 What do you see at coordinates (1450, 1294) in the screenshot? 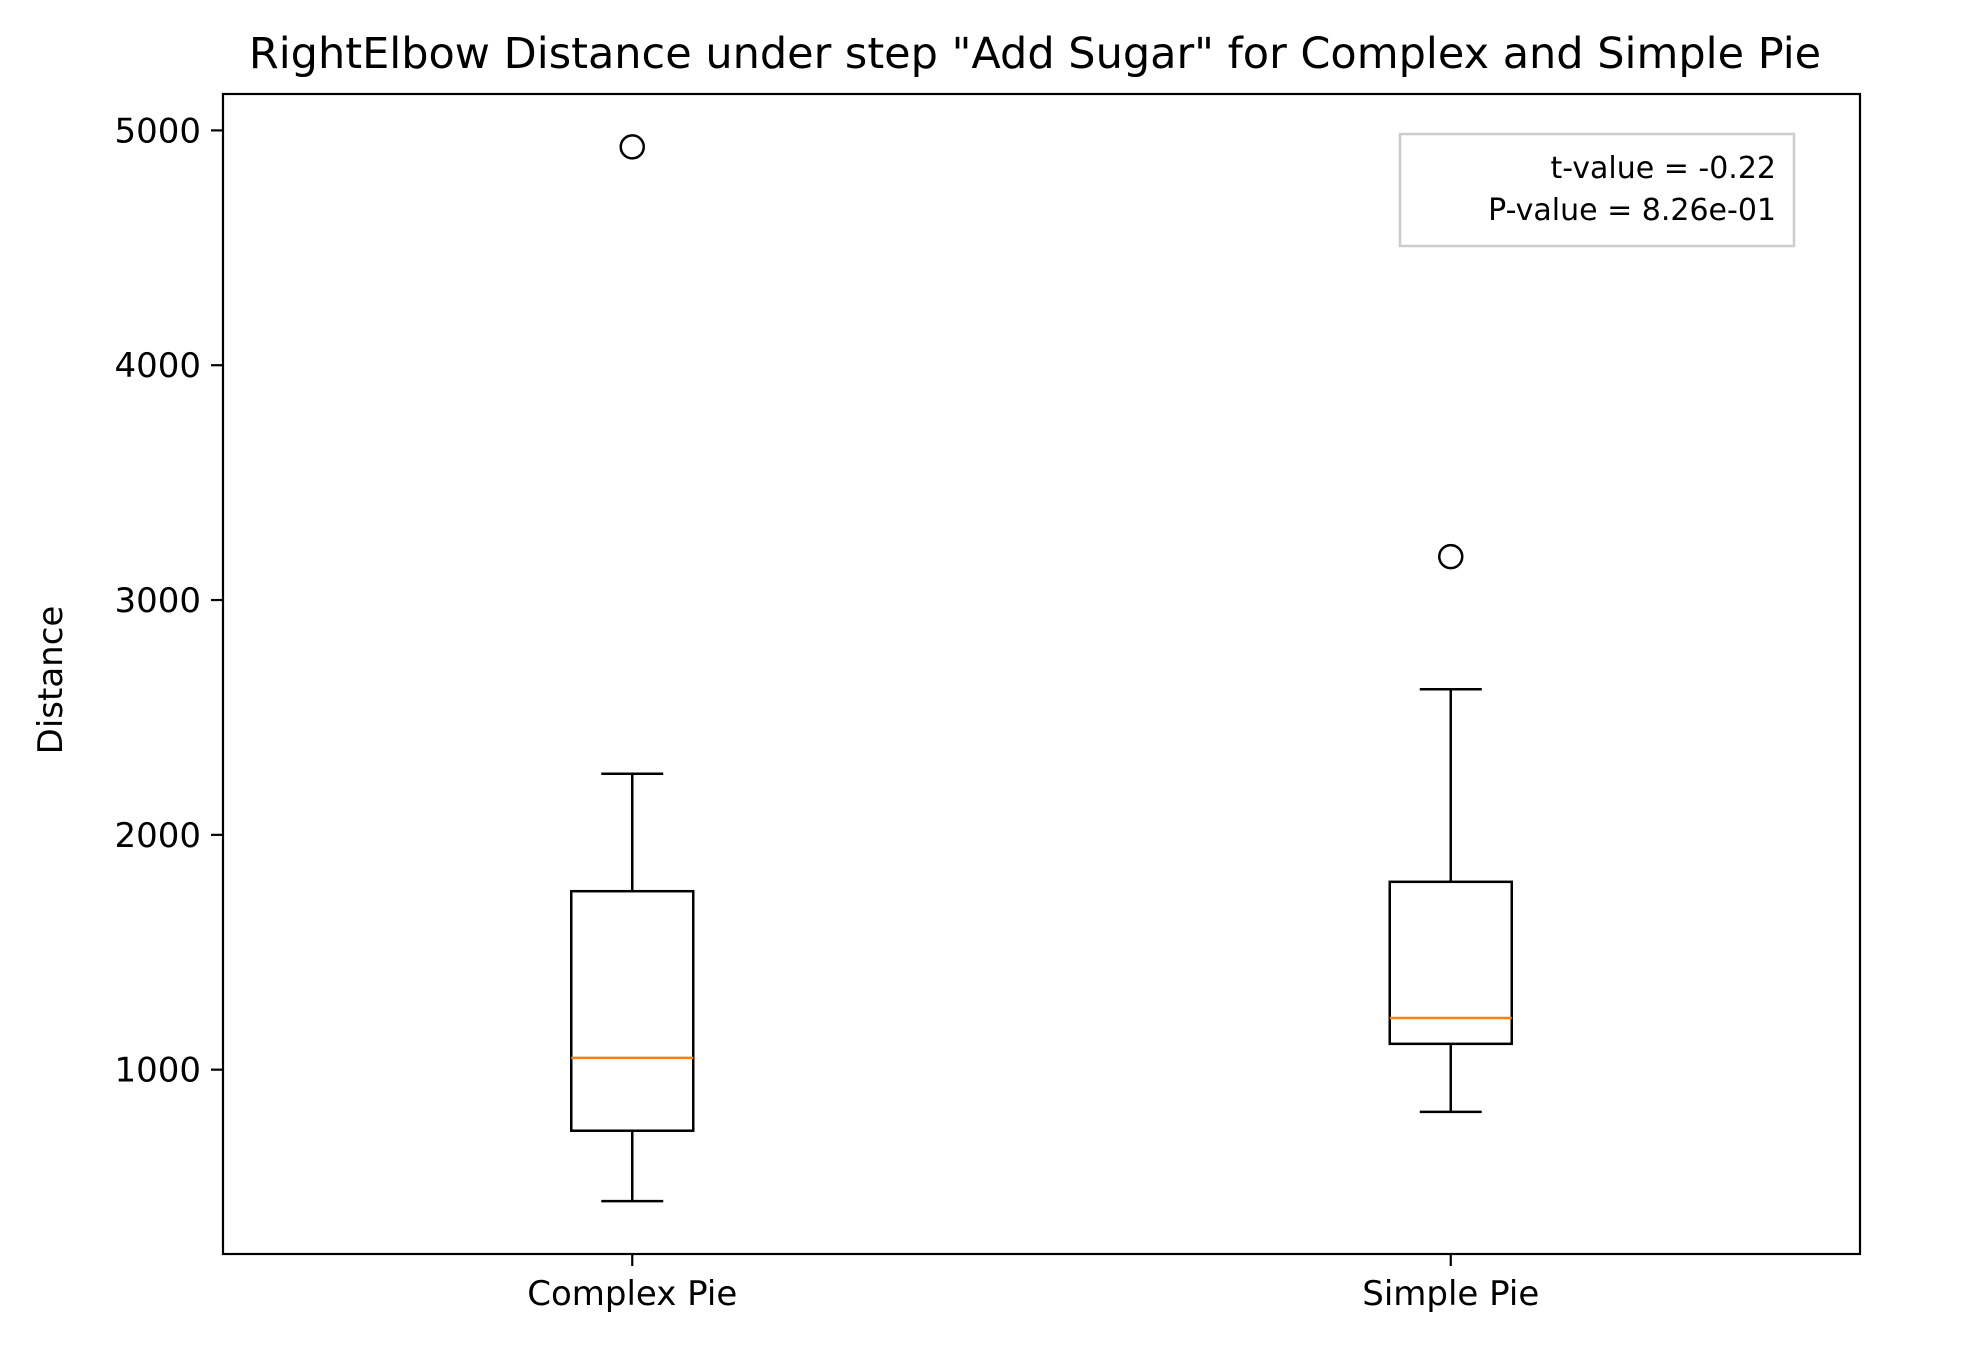
I see `x-tick-label: Simple Pie` at bounding box center [1450, 1294].